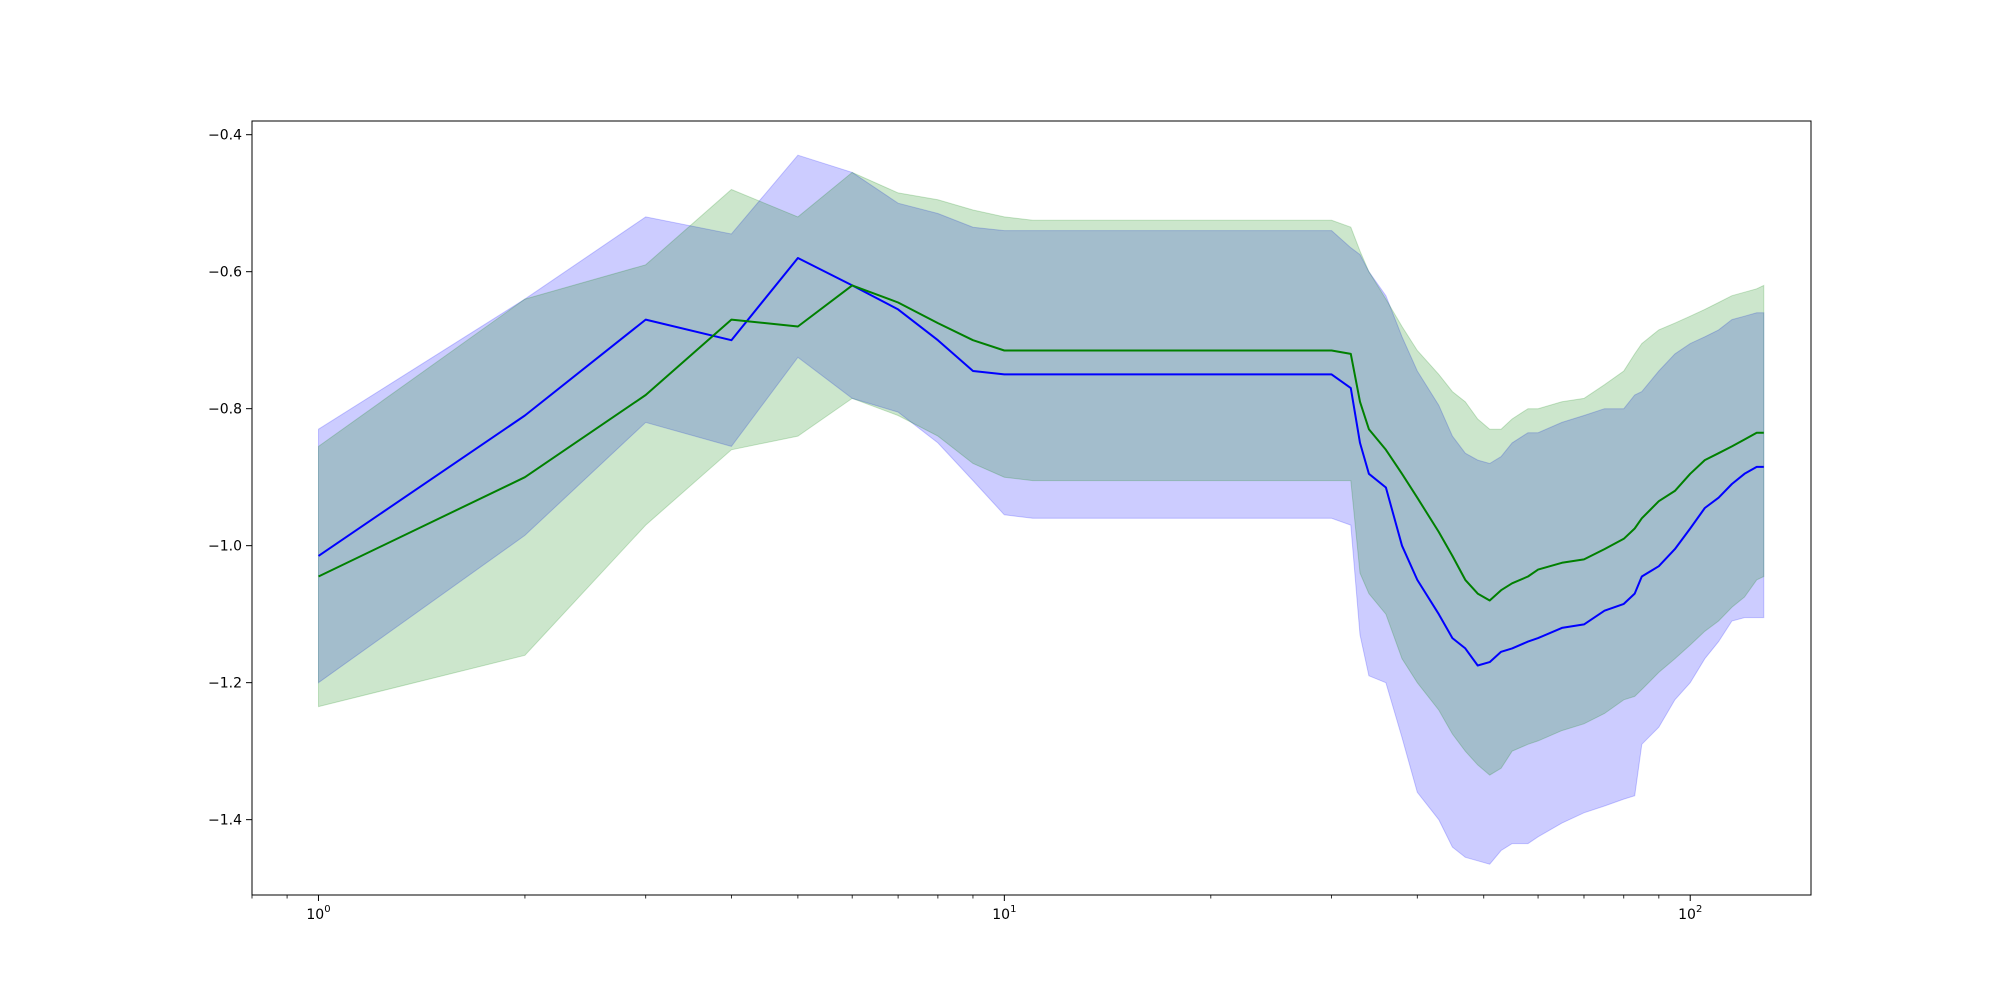 This screenshot has width=2000, height=1000. Describe the element at coordinates (225, 273) in the screenshot. I see `y-tick-label: −0.6` at that location.